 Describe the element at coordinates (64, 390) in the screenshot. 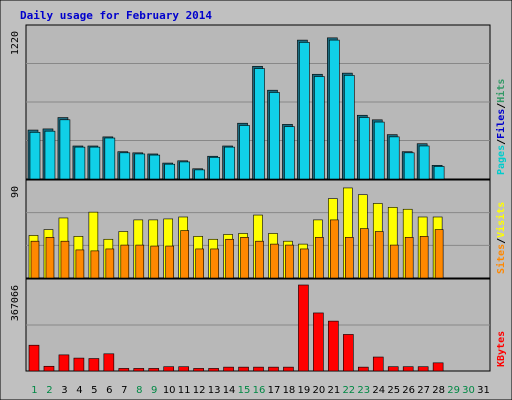

I see `day-label: 3` at that location.